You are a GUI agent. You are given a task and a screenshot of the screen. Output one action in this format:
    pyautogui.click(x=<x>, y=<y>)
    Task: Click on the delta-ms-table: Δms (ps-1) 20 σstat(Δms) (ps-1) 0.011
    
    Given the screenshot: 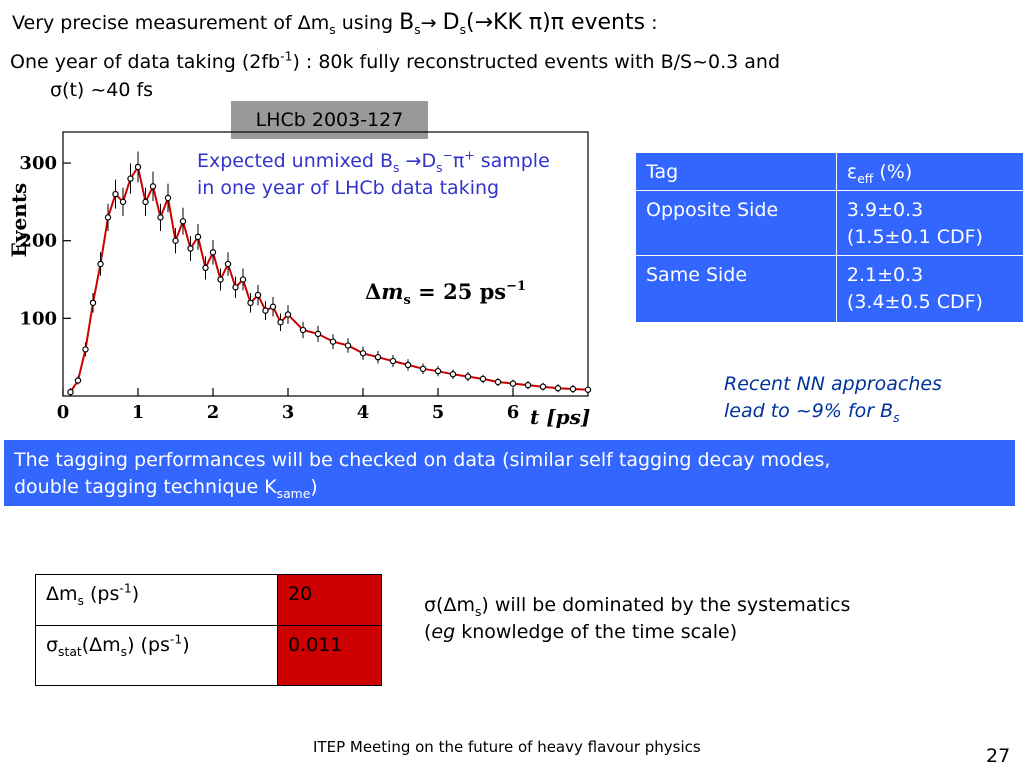 What is the action you would take?
    pyautogui.click(x=208, y=630)
    